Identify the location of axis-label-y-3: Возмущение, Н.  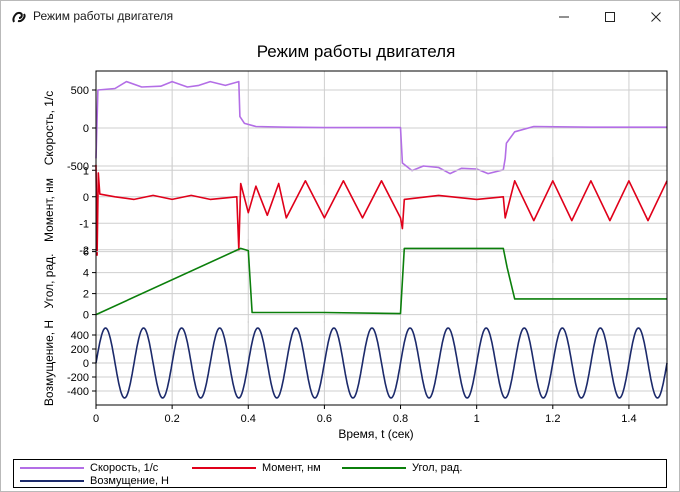
(49, 363).